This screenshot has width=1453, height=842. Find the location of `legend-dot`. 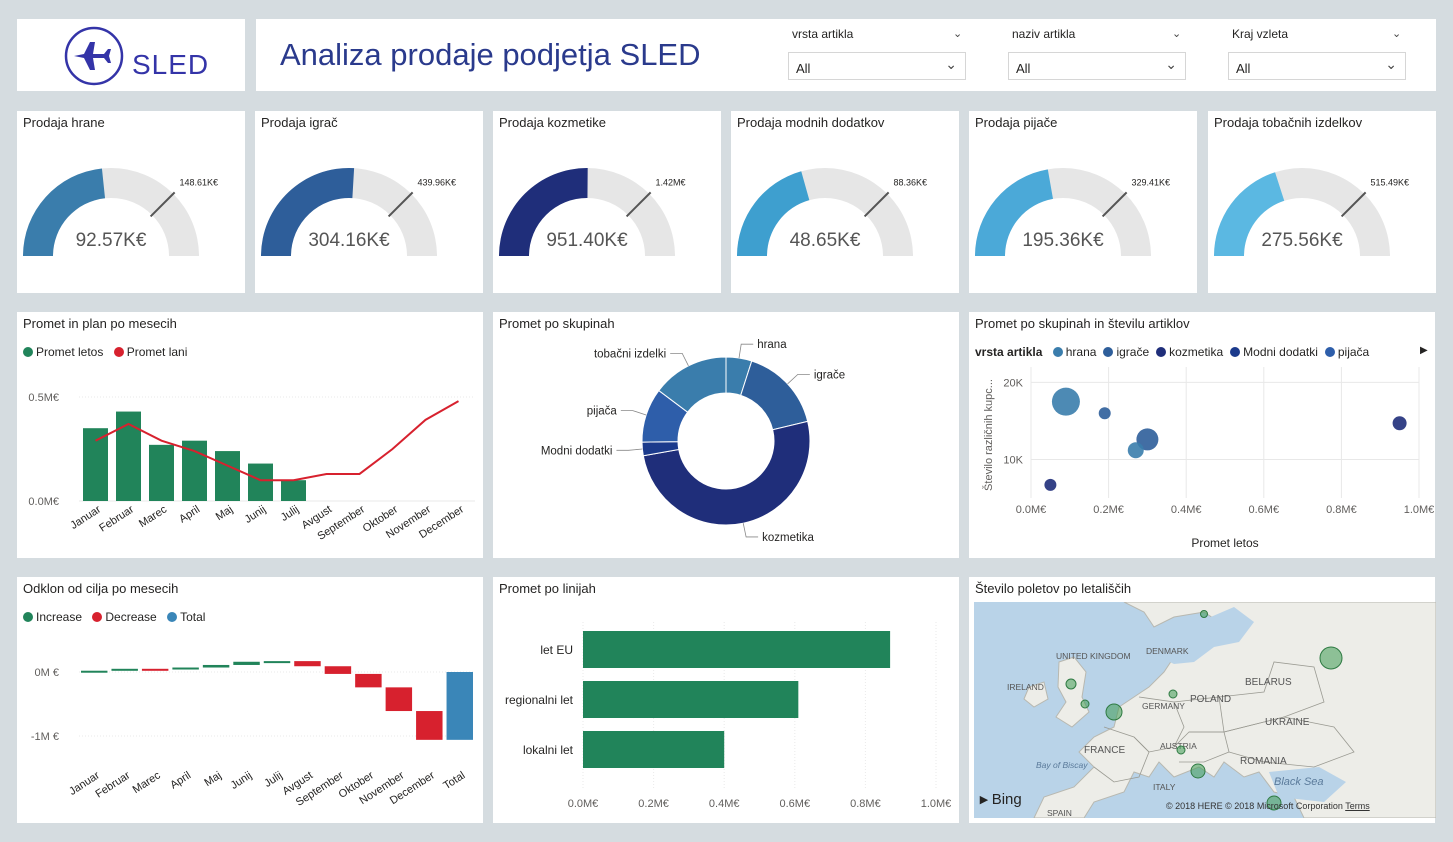

legend-dot is located at coordinates (28, 352).